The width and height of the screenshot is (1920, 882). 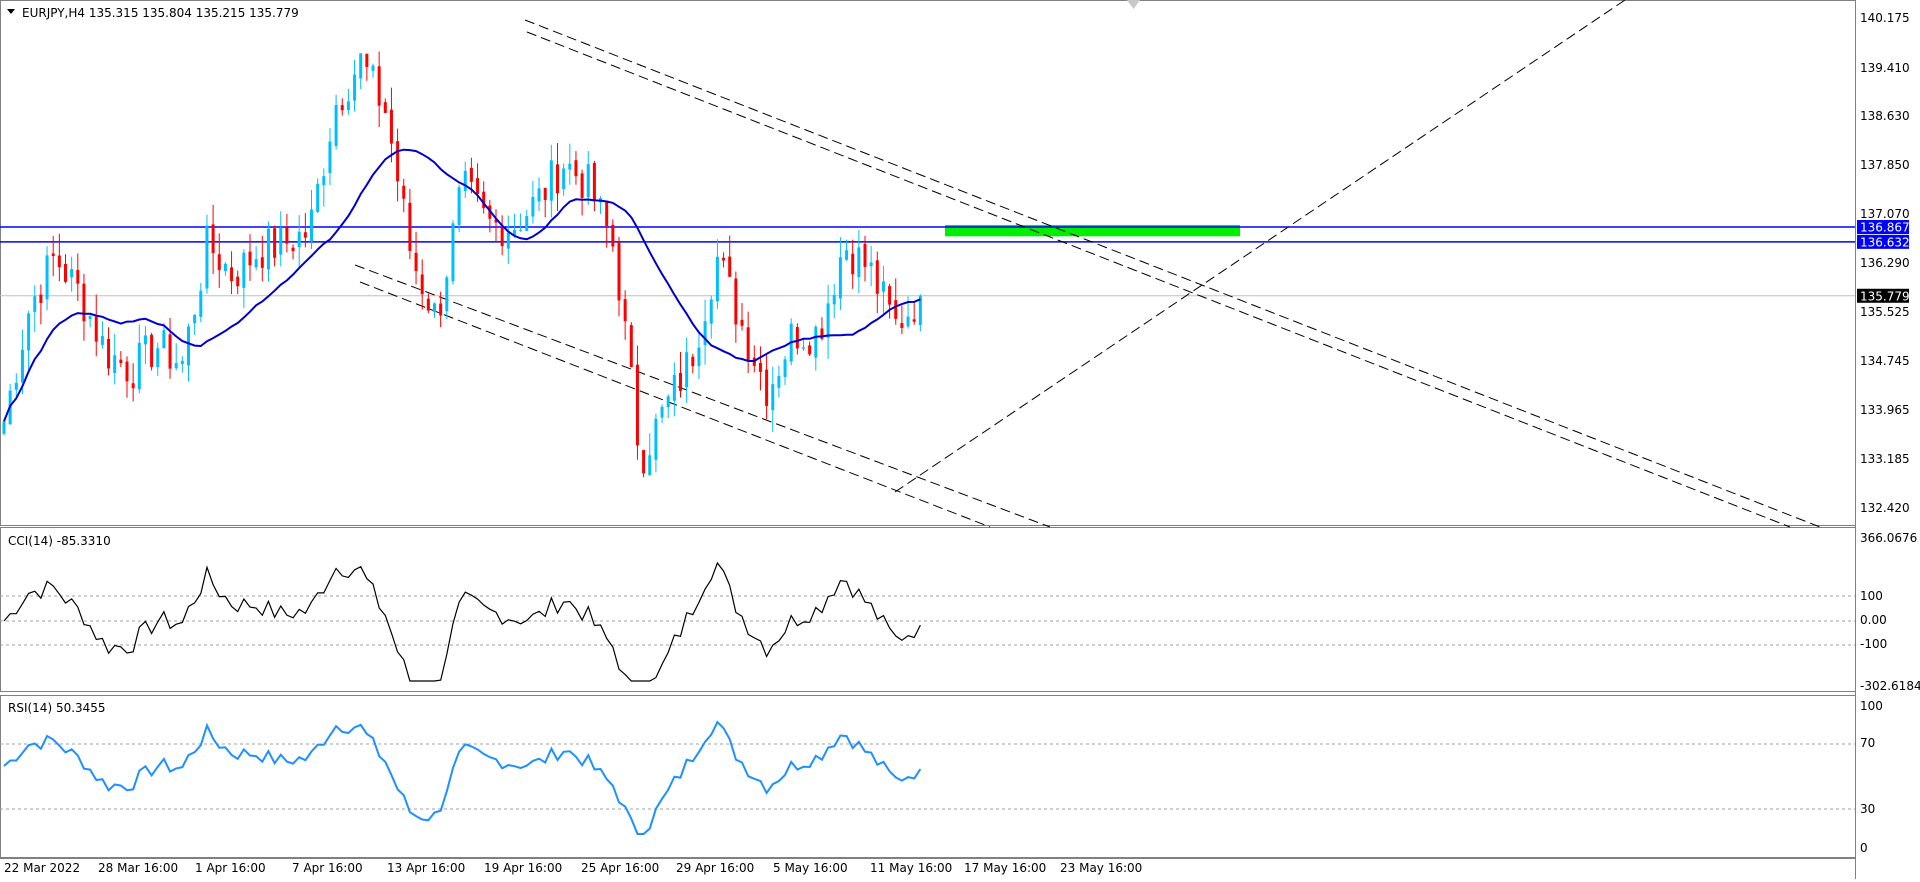 What do you see at coordinates (1864, 848) in the screenshot?
I see `rsi-tick: 0` at bounding box center [1864, 848].